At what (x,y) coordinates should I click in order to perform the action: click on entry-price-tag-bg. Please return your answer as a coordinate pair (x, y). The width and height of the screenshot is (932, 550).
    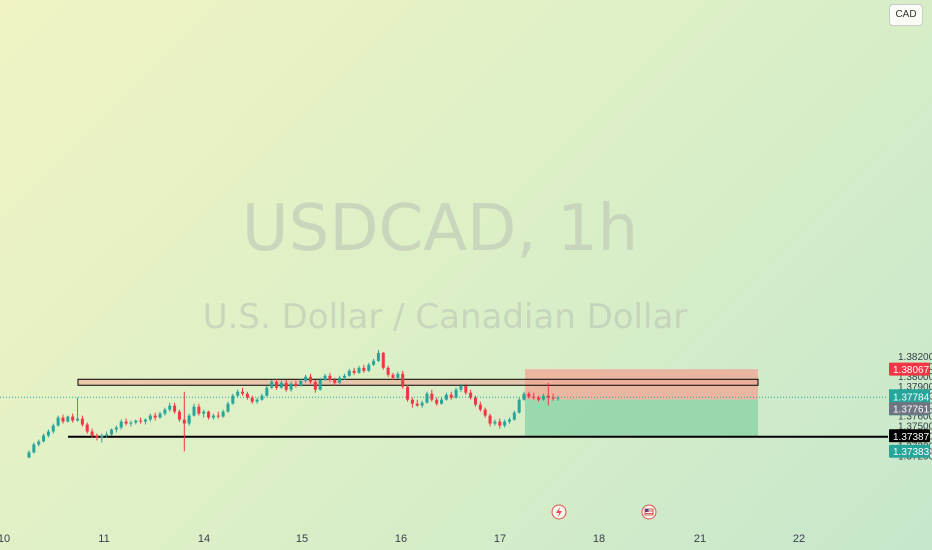
    Looking at the image, I should click on (909, 409).